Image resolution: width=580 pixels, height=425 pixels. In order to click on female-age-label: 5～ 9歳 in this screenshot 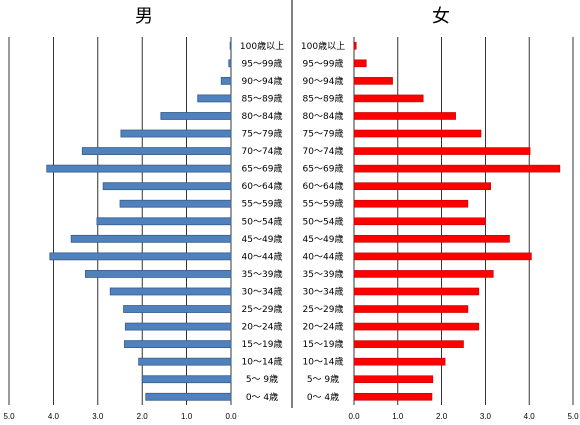, I will do `click(323, 379)`.